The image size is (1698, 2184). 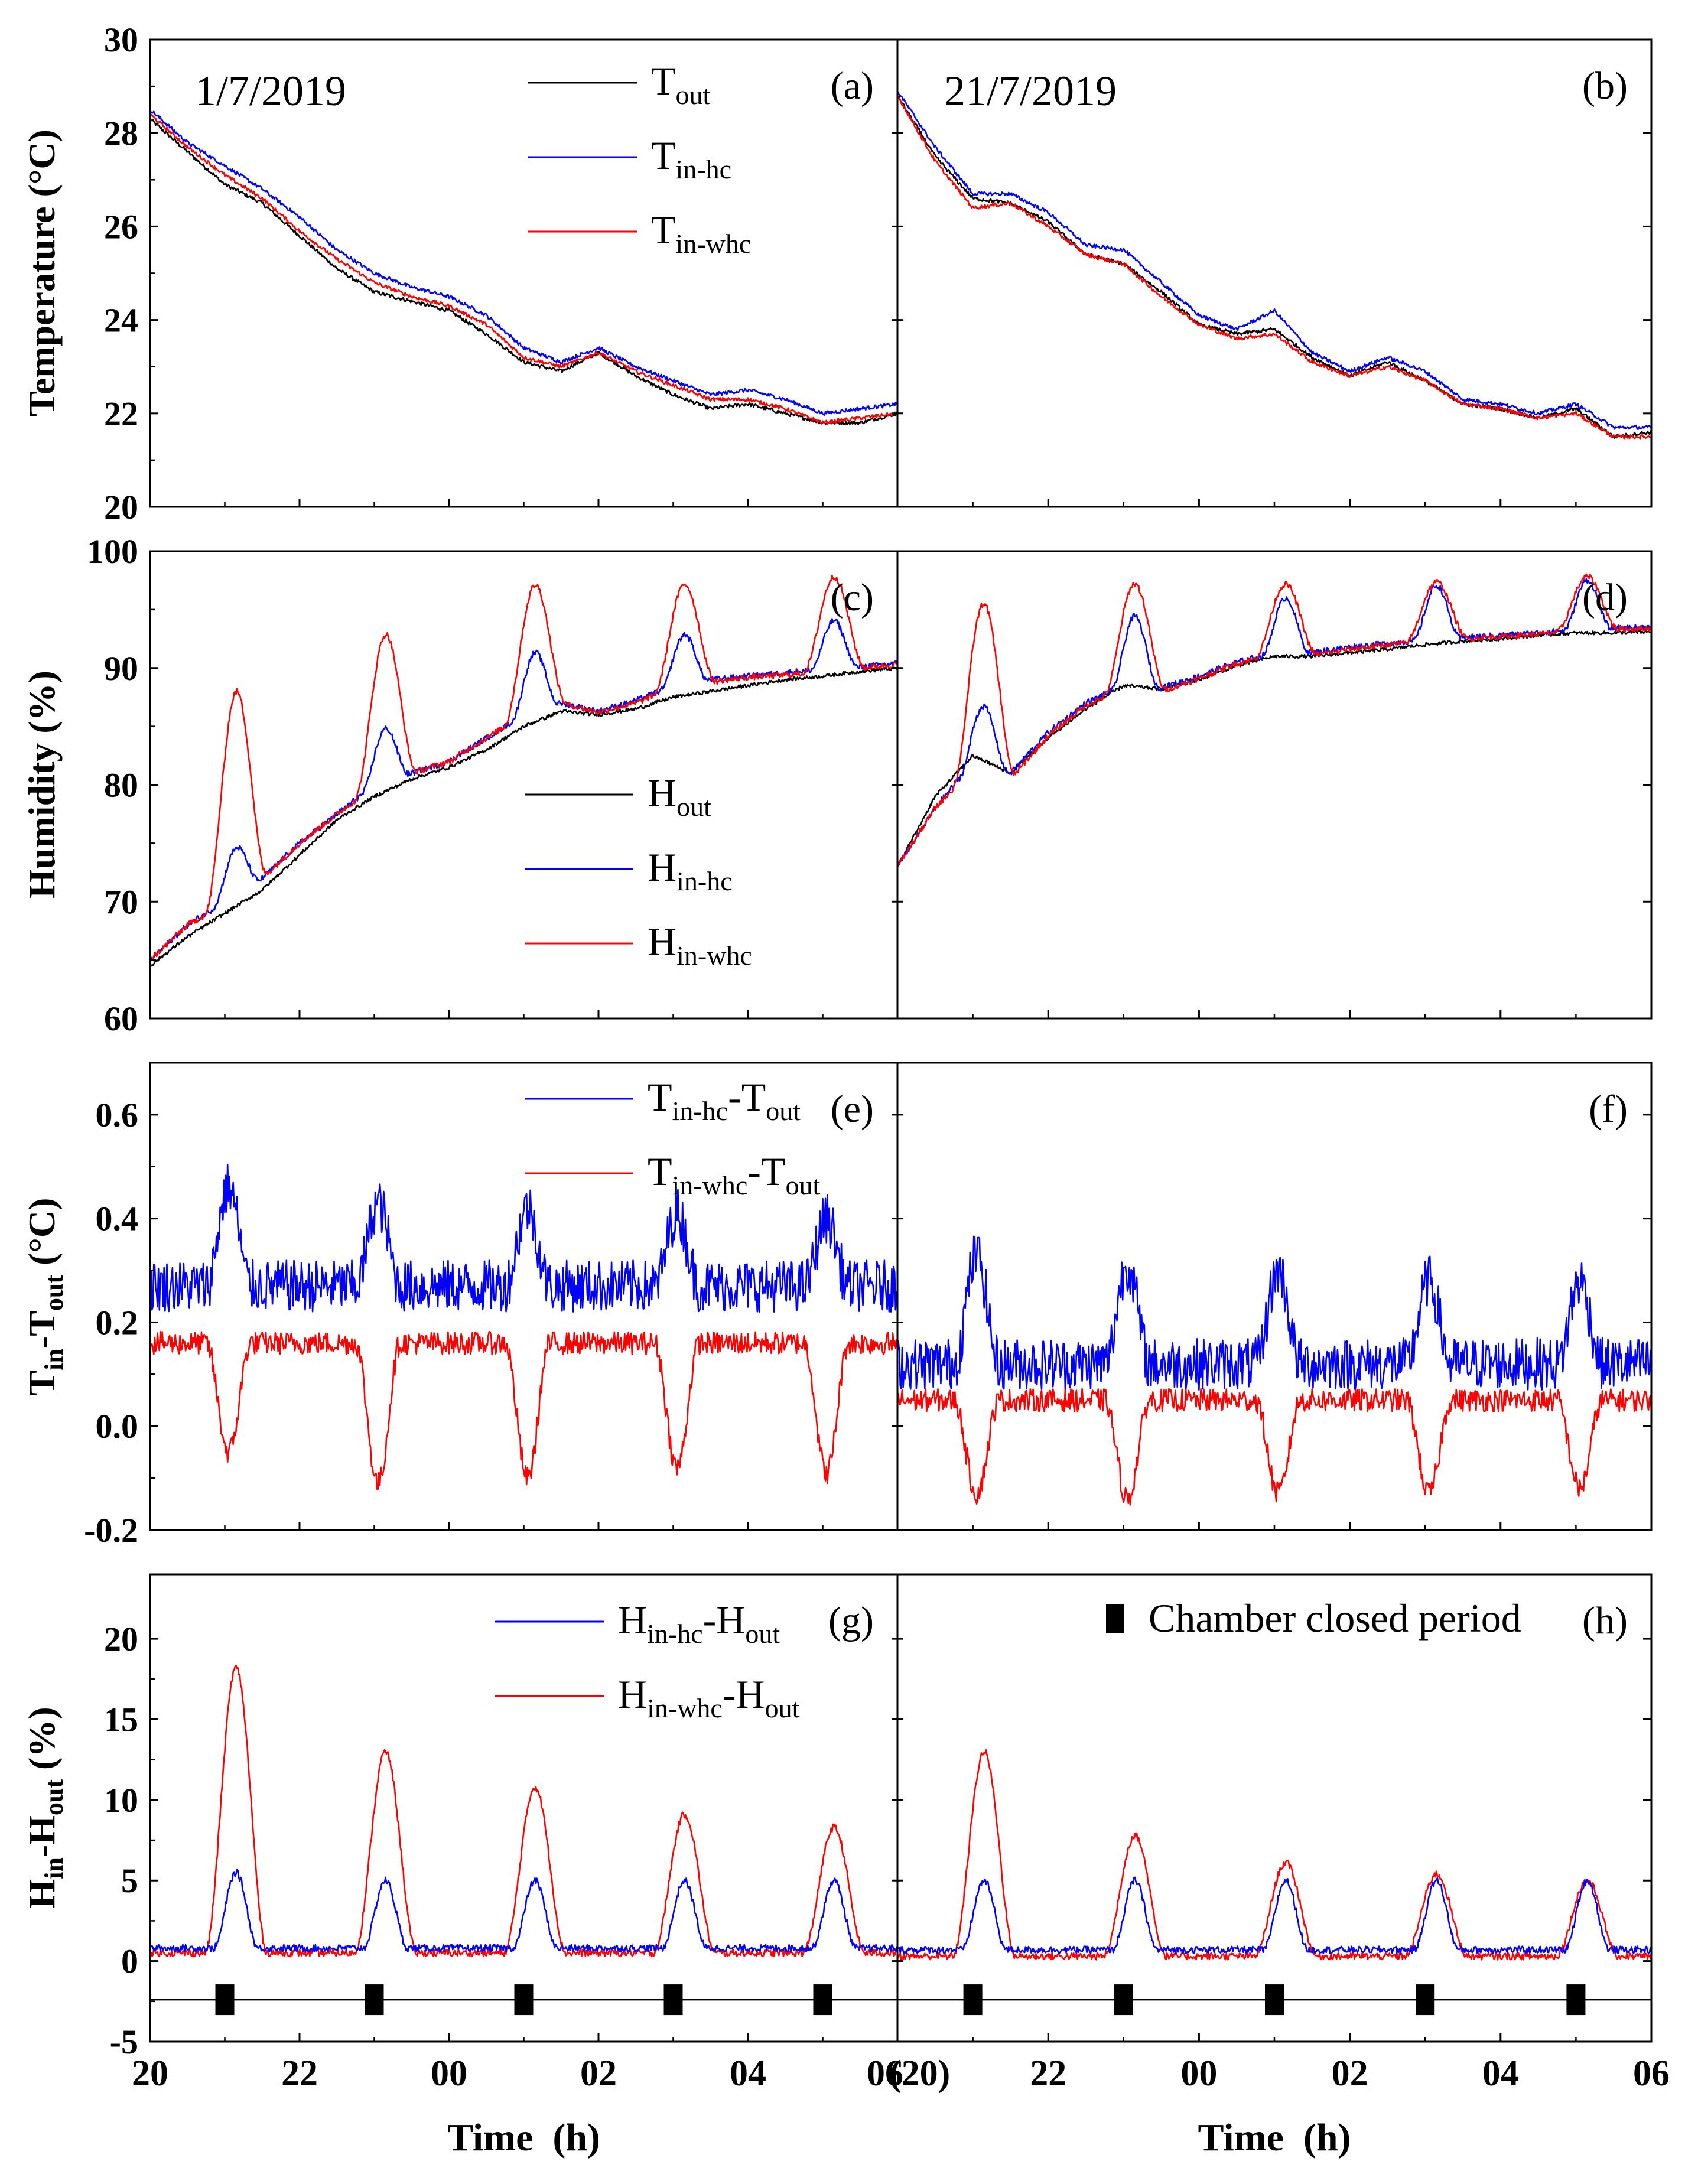 What do you see at coordinates (852, 597) in the screenshot?
I see `panel-label: (c)` at bounding box center [852, 597].